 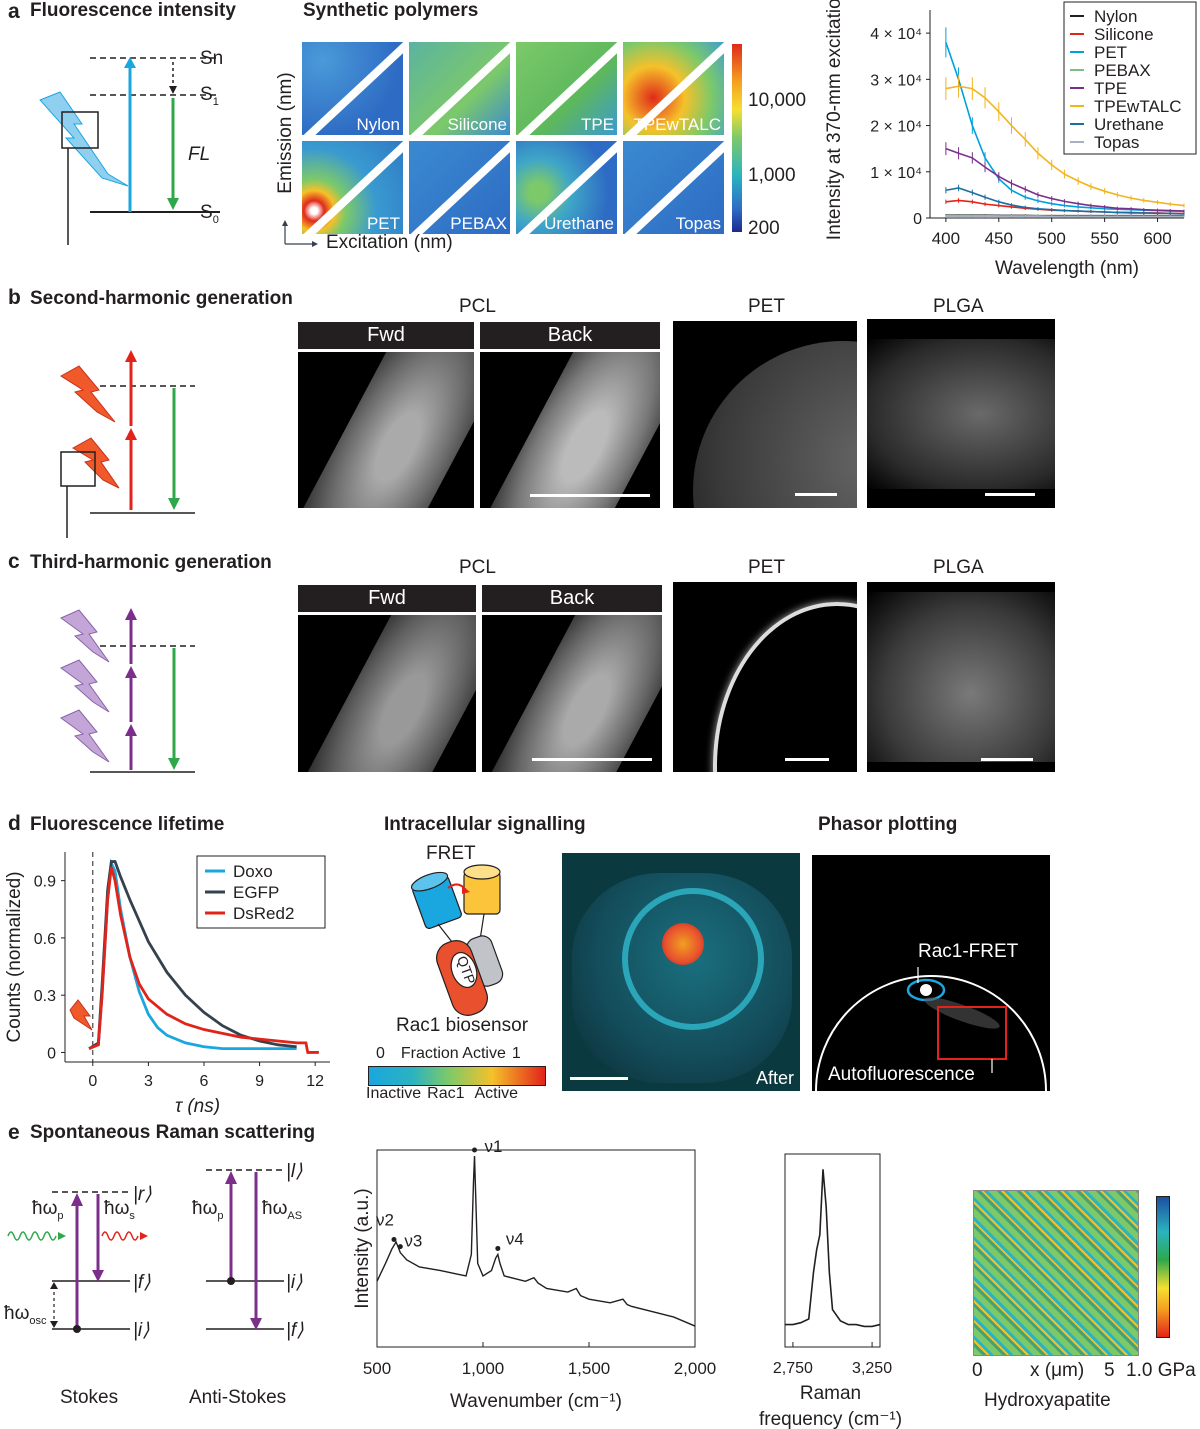 What do you see at coordinates (1067, 268) in the screenshot?
I see `x-axis-label: Wavelength (nm)` at bounding box center [1067, 268].